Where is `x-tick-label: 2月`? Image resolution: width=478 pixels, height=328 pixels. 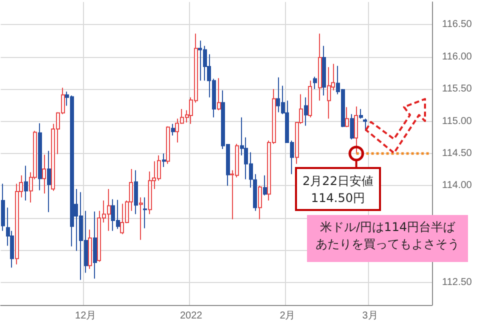
x-tick-label: 2月 is located at coordinates (288, 316).